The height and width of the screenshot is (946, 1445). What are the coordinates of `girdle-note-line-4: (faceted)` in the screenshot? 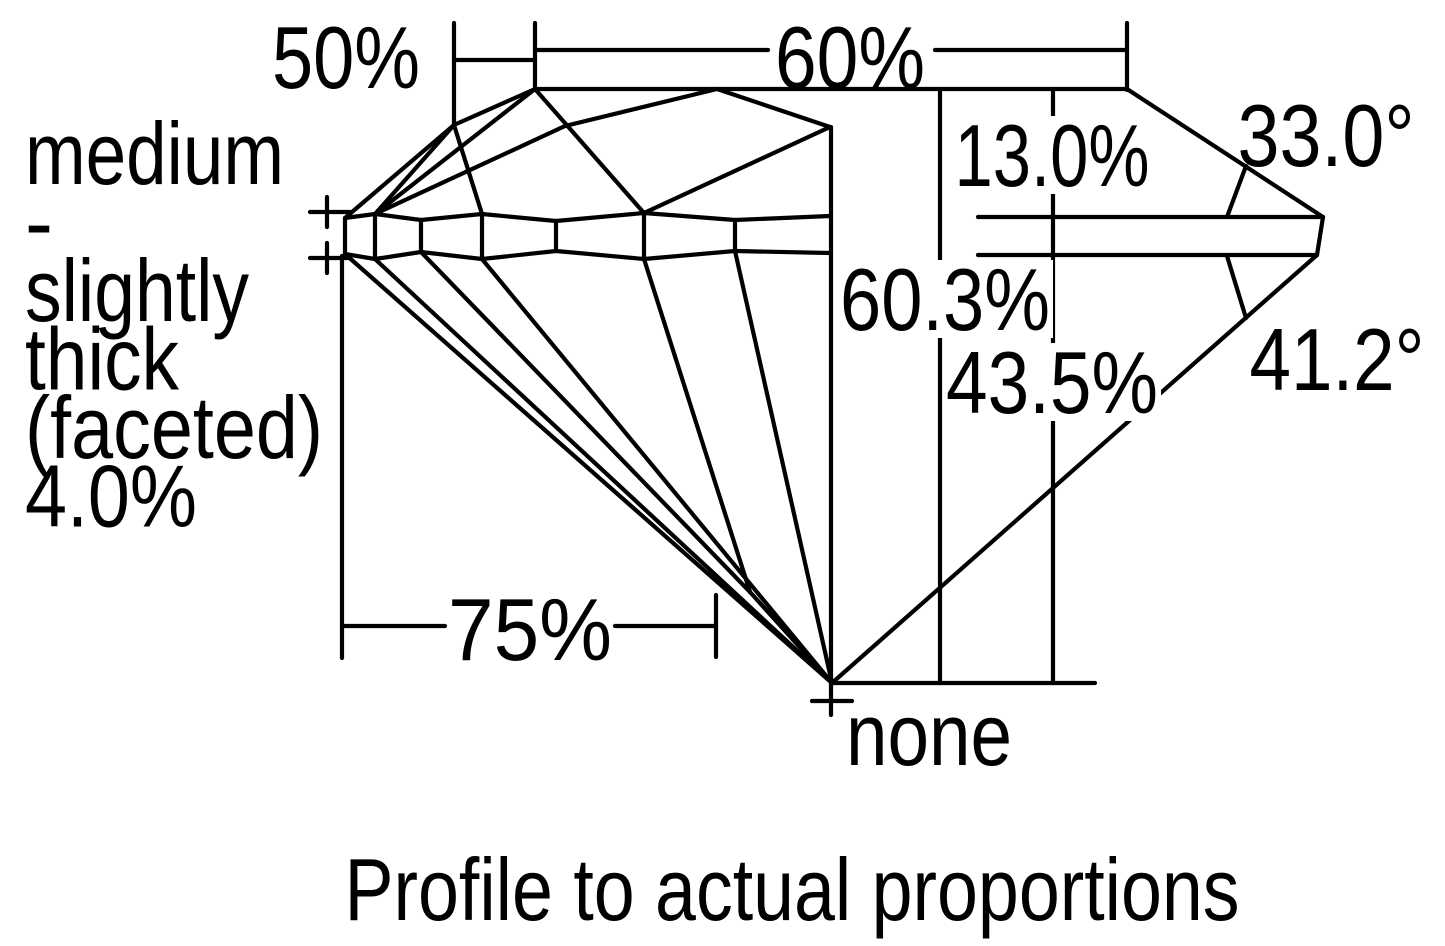 It's located at (174, 427).